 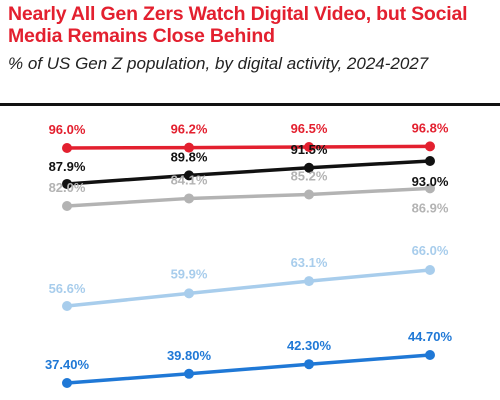 I want to click on series-line-lightblue, so click(x=248, y=288).